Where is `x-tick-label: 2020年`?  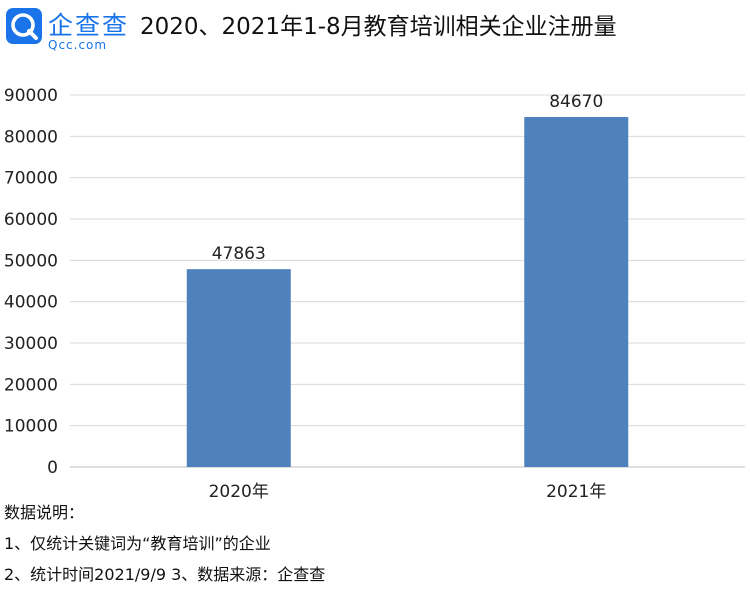
x-tick-label: 2020年 is located at coordinates (239, 492).